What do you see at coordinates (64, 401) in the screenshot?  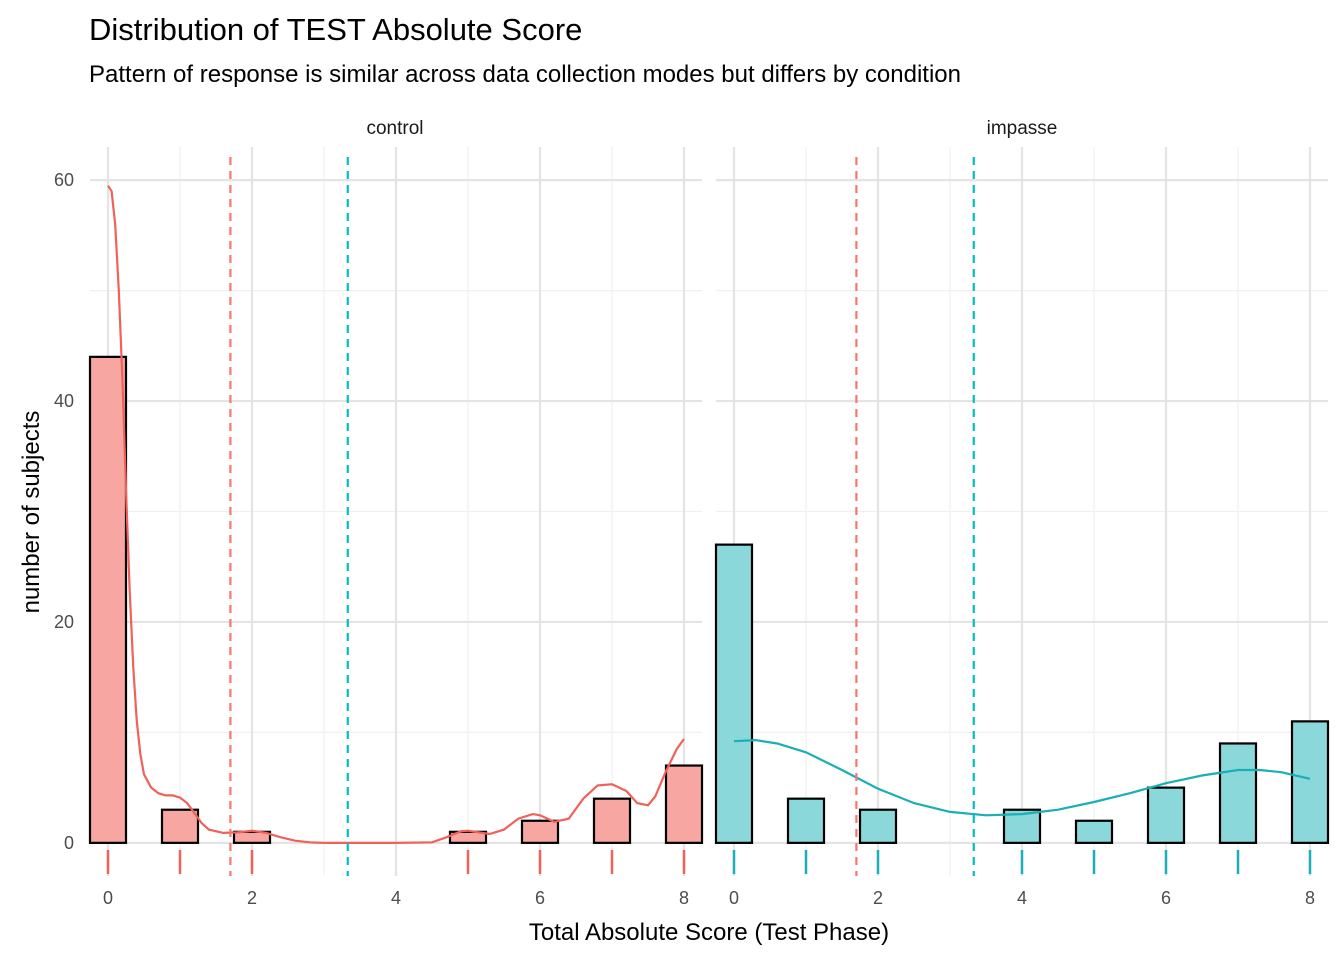 I see `y-tick-label: 40` at bounding box center [64, 401].